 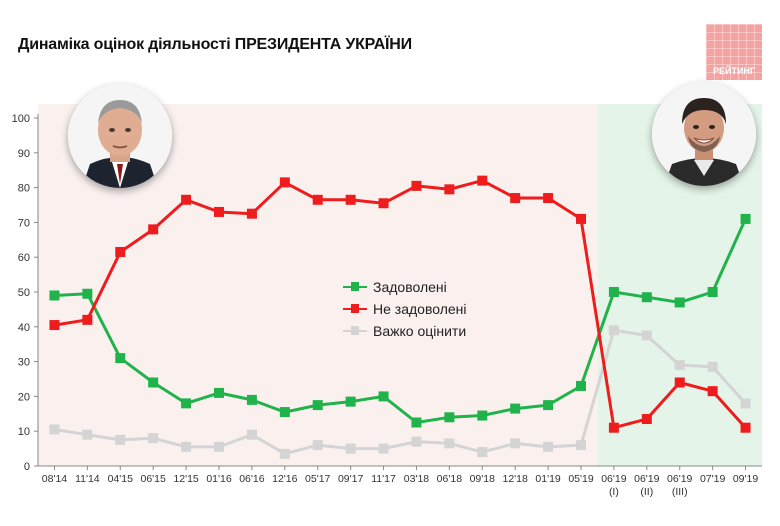 I want to click on x-tick-label: 08'14, so click(x=55, y=479).